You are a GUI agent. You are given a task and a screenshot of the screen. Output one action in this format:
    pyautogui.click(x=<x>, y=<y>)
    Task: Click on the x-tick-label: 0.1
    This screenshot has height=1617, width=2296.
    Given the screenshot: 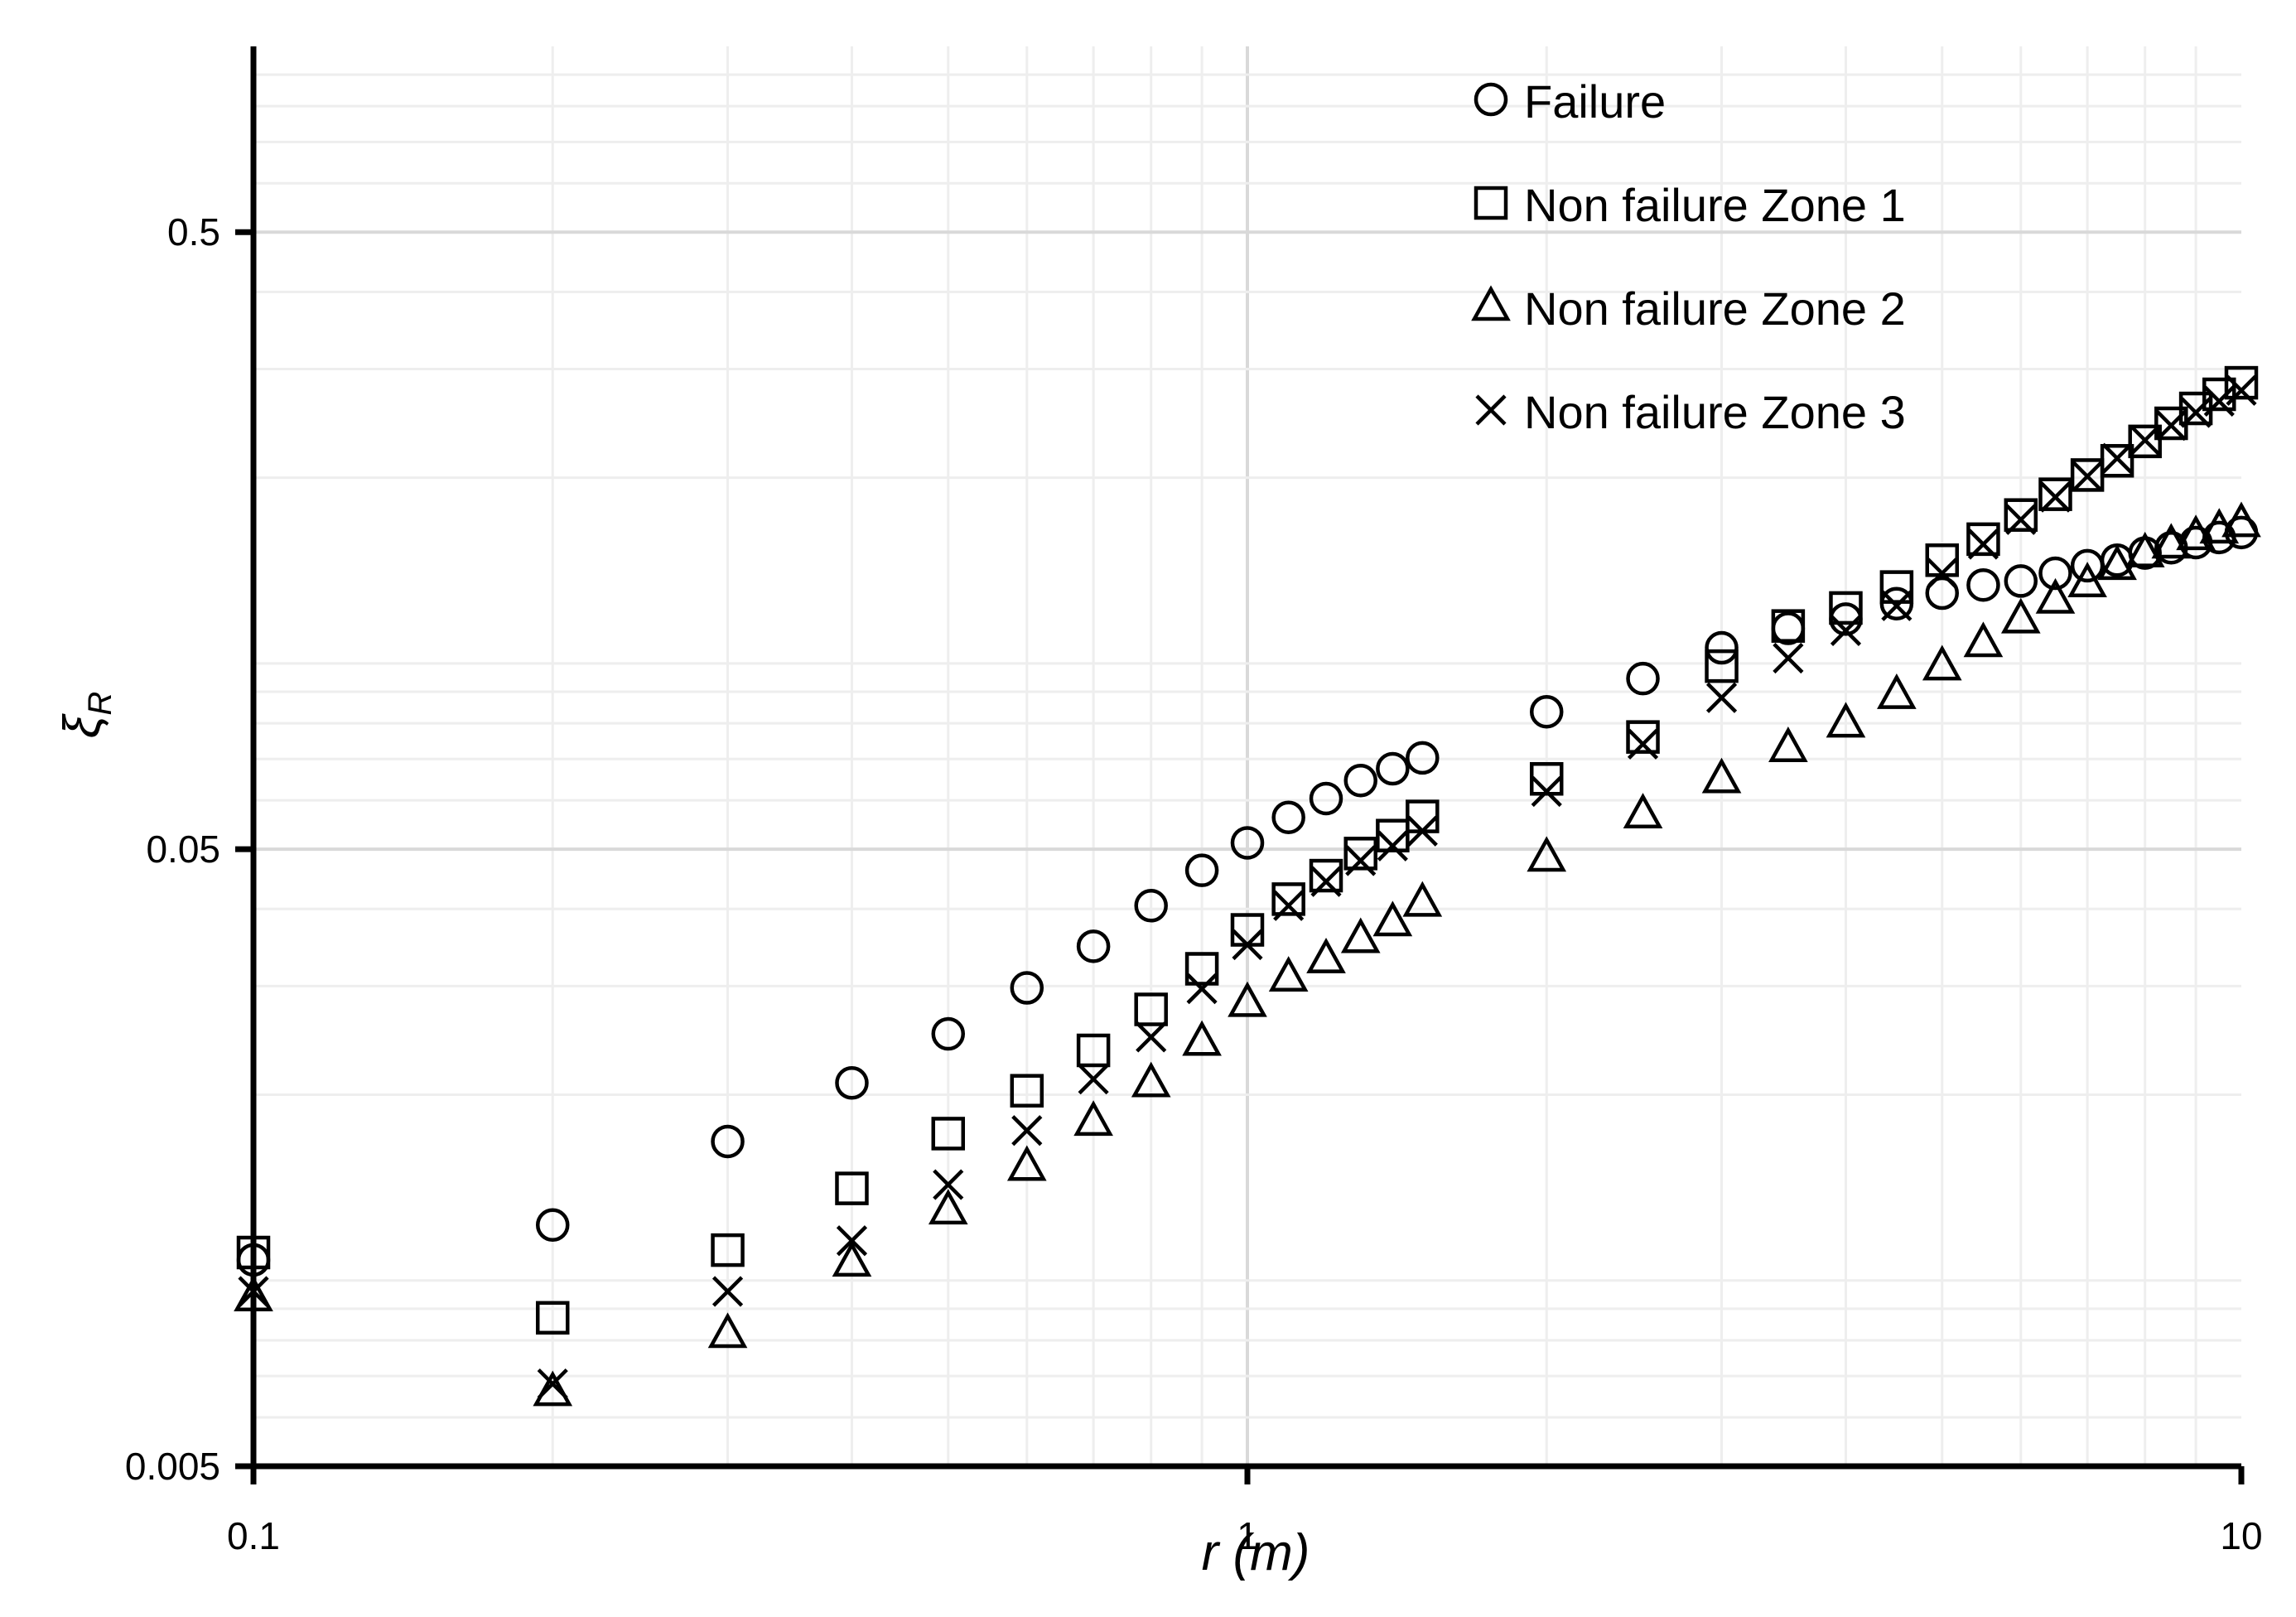 What is the action you would take?
    pyautogui.click(x=253, y=1535)
    